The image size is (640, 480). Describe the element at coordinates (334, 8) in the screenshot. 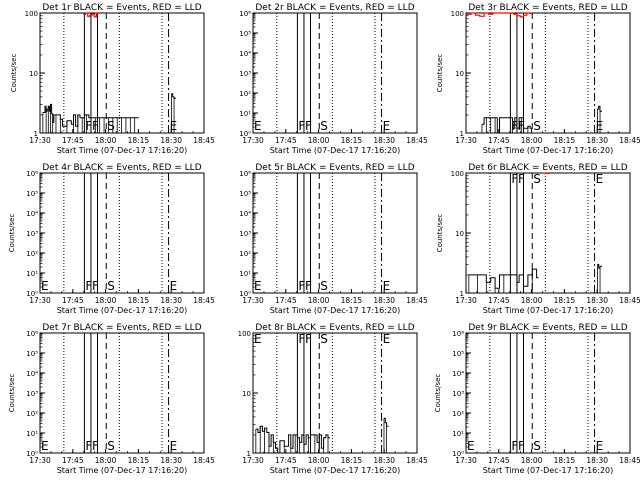

I see `panel-title: Det 2r BLACK = Events, RED = LLD` at that location.